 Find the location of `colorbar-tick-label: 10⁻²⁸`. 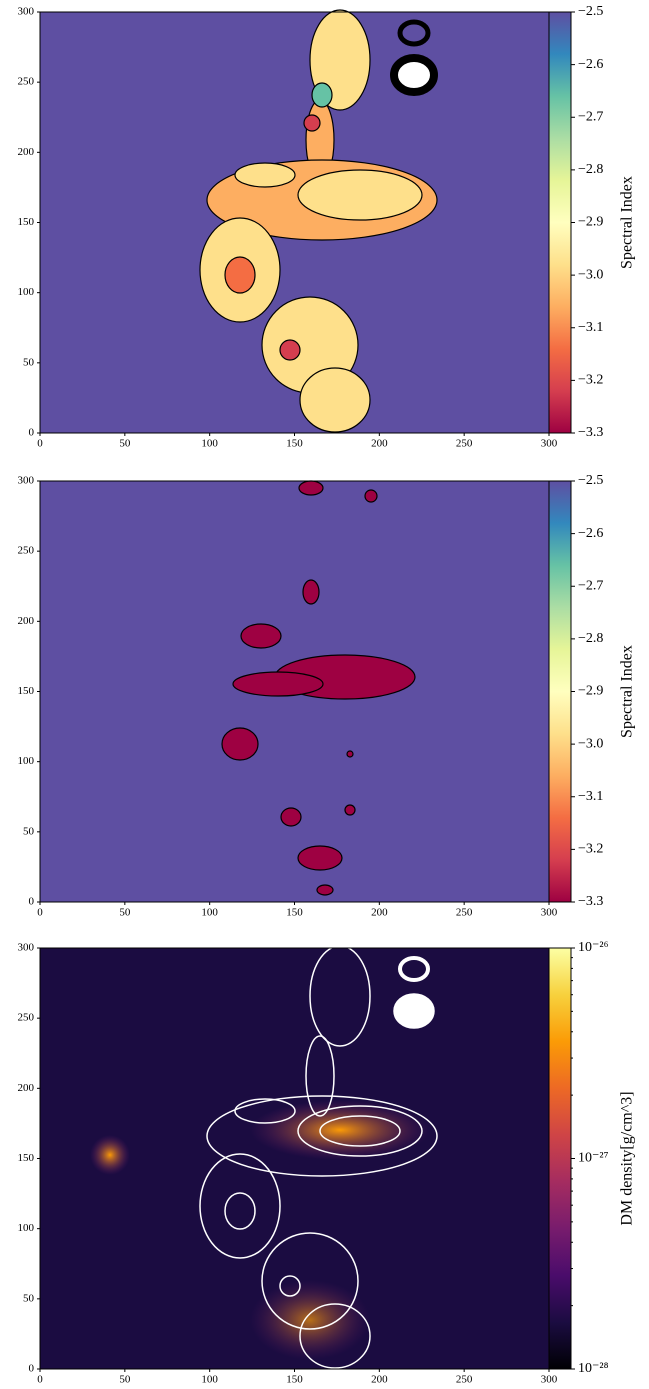

colorbar-tick-label: 10⁻²⁸ is located at coordinates (593, 1368).